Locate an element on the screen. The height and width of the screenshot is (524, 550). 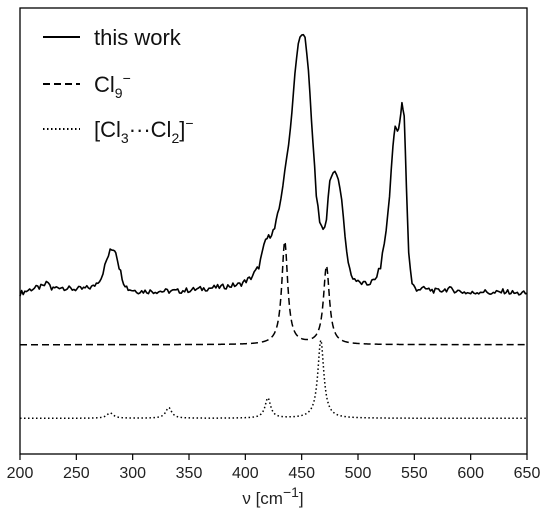
x-tick-label: 550 is located at coordinates (414, 473).